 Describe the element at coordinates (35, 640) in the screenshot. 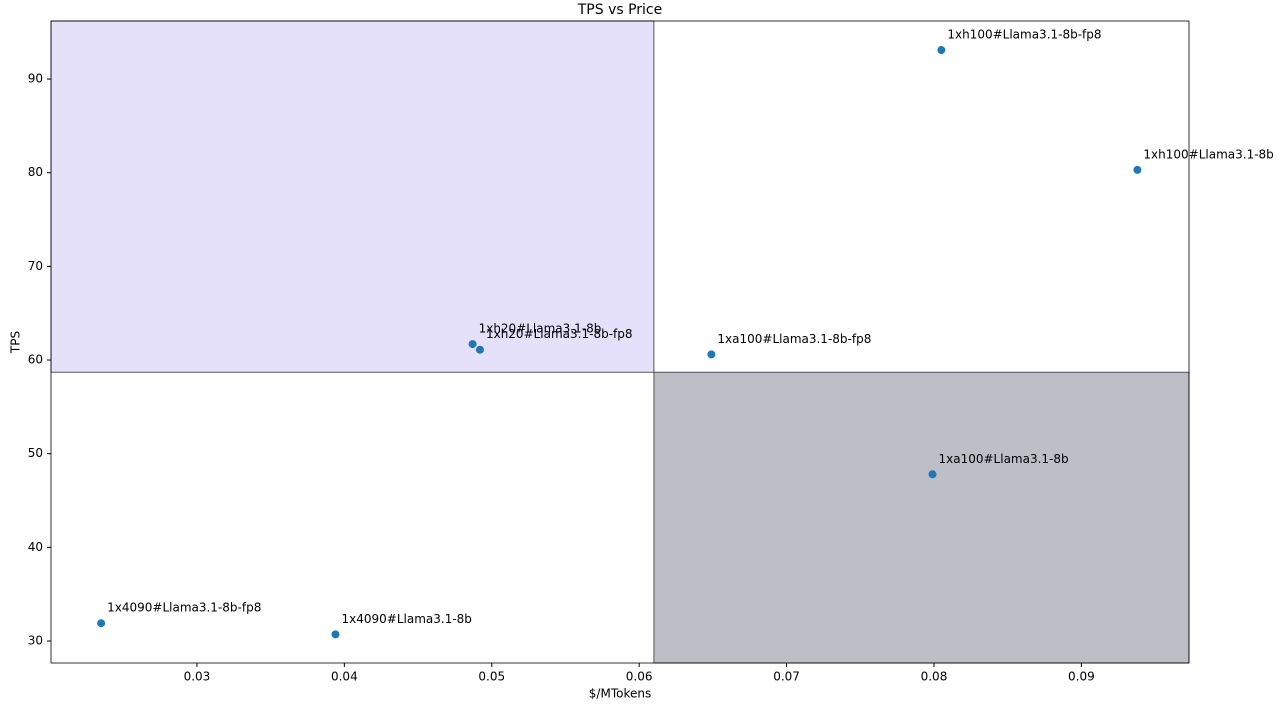

I see `y-tick-label: 30` at that location.